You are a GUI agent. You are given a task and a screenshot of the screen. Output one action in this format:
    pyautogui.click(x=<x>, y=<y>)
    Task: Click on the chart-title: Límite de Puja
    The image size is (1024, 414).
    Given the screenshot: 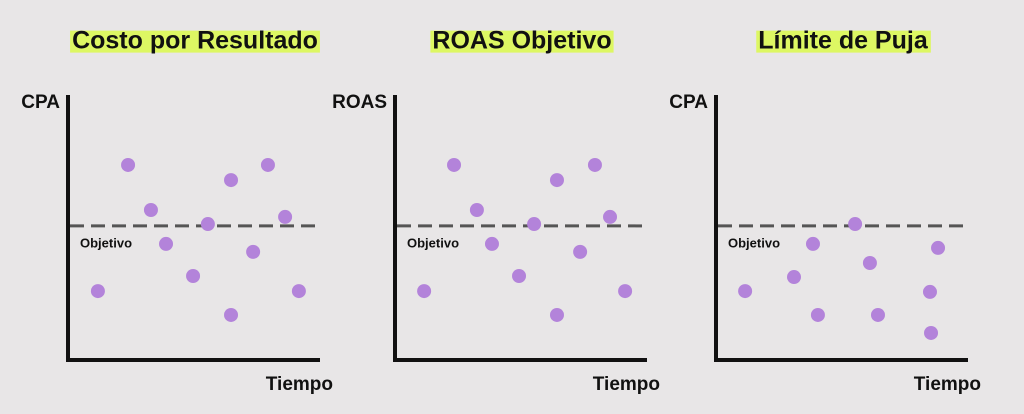 What is the action you would take?
    pyautogui.click(x=843, y=41)
    